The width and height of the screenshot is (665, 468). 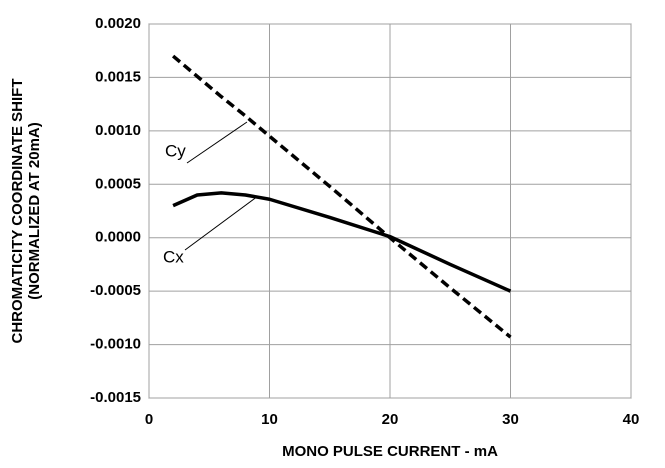 What do you see at coordinates (390, 451) in the screenshot?
I see `x-axis-label: MONO PULSE CURRENT - mA` at bounding box center [390, 451].